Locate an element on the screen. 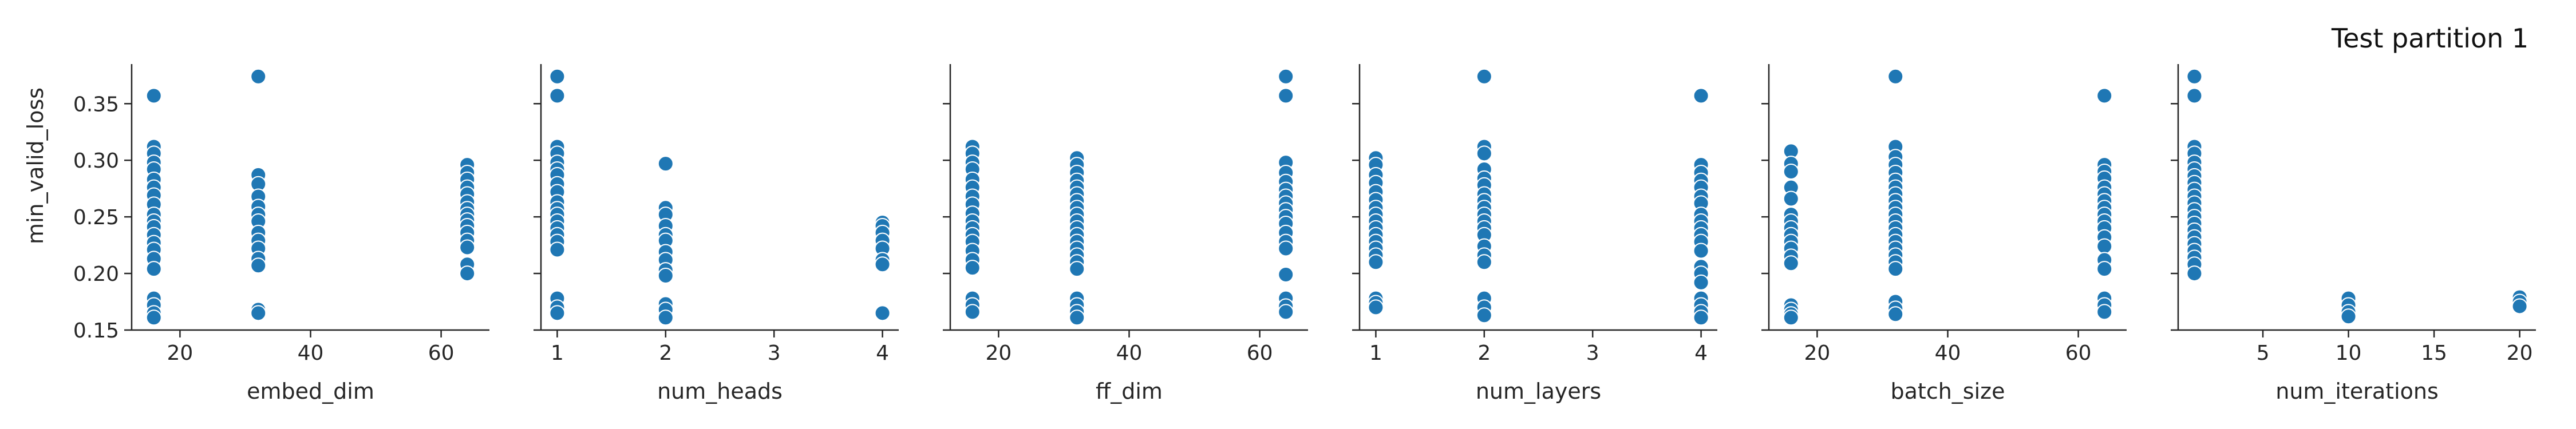 This screenshot has height=429, width=2576. x-axis-label: num_layers is located at coordinates (1538, 391).